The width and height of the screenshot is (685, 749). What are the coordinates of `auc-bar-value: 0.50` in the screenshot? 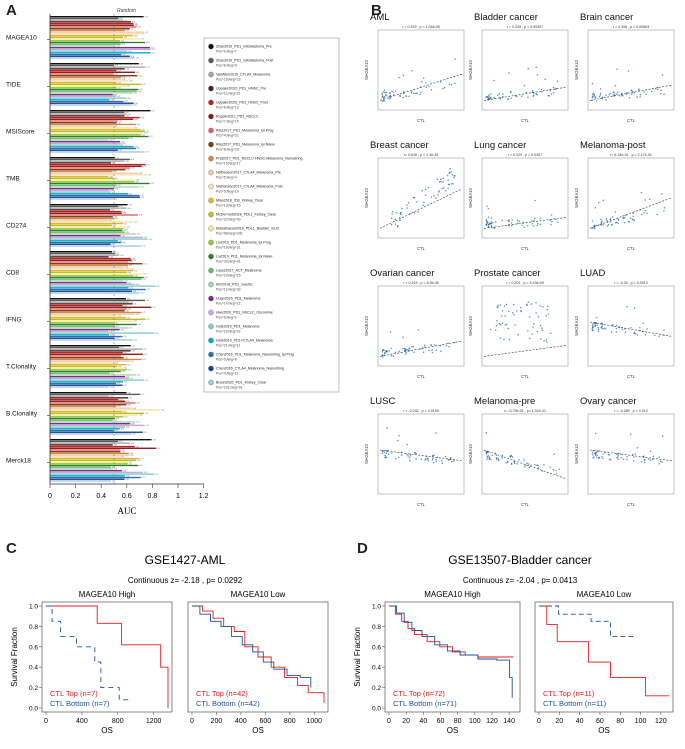 It's located at (116, 189).